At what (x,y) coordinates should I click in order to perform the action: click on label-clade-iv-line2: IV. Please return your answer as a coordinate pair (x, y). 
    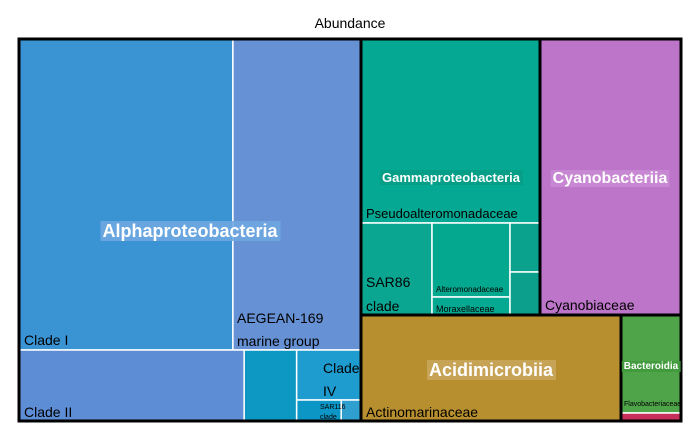
    Looking at the image, I should click on (330, 391).